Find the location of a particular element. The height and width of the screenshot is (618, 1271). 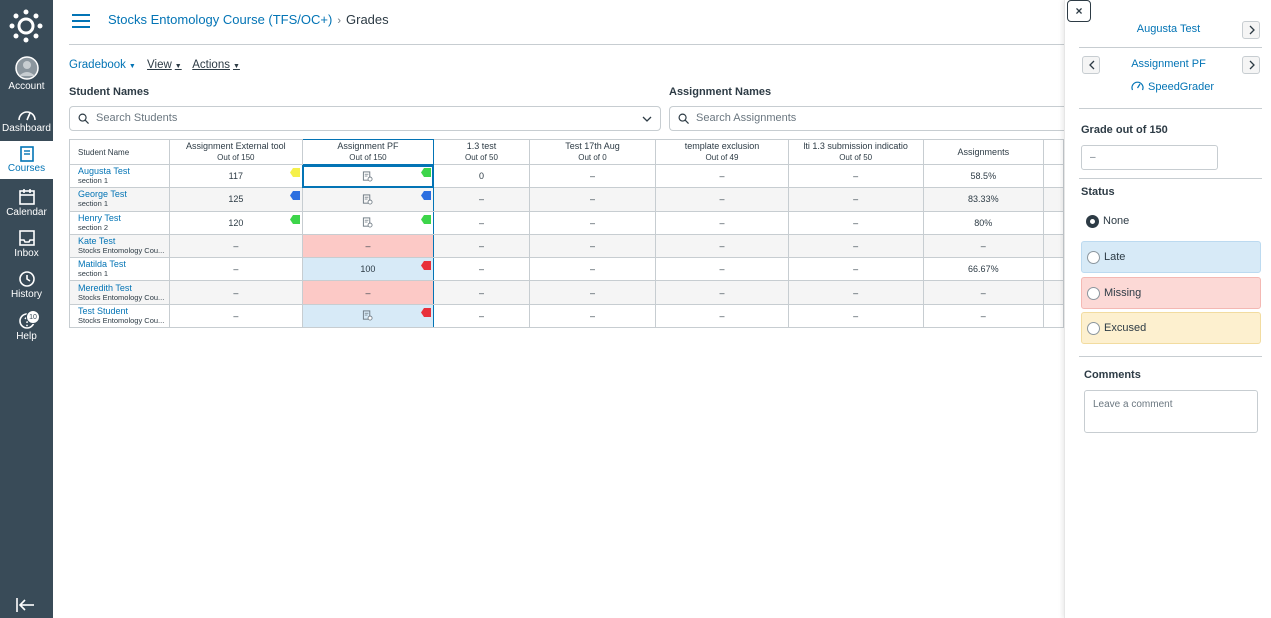

next-assignment-button is located at coordinates (1251, 65).